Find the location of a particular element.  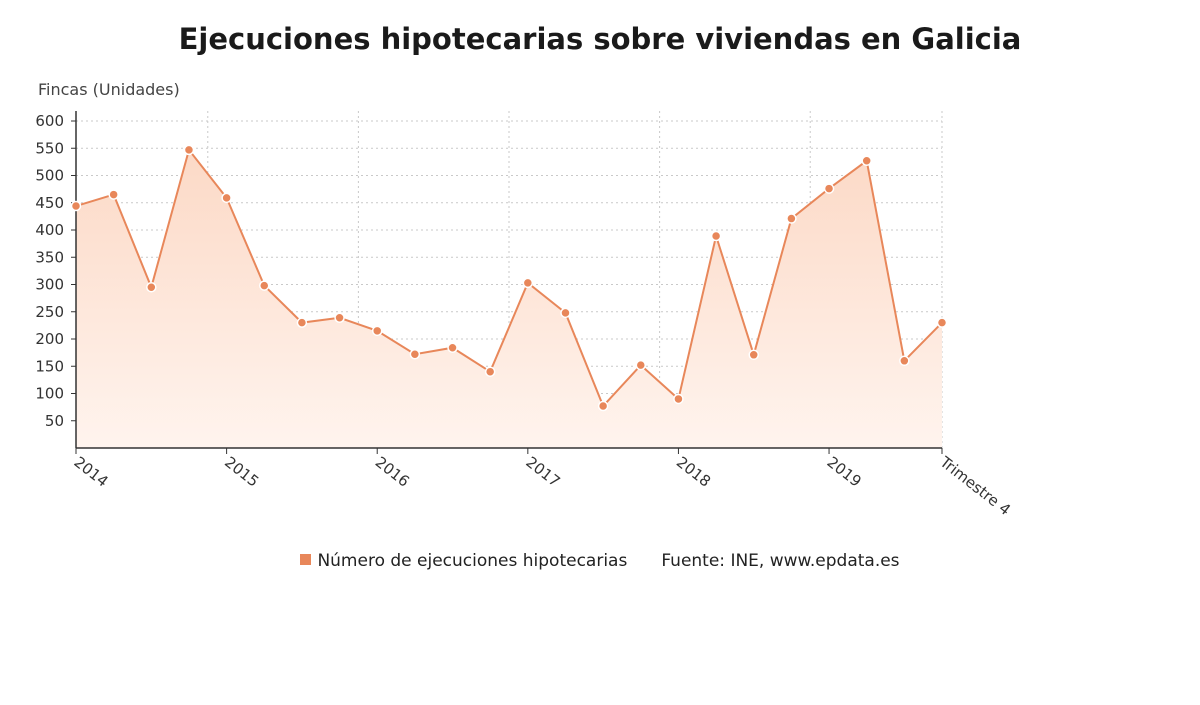

x-tick-label: 2015 is located at coordinates (241, 472).